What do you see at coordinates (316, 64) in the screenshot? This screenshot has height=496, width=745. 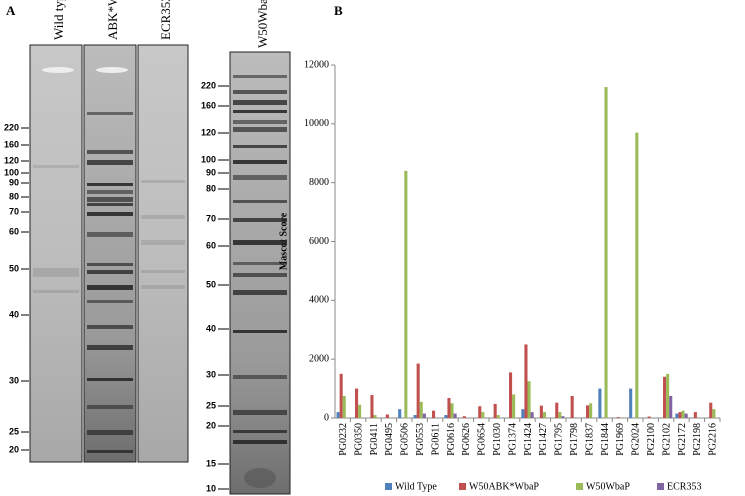 I see `y-tick-label: 12000` at bounding box center [316, 64].